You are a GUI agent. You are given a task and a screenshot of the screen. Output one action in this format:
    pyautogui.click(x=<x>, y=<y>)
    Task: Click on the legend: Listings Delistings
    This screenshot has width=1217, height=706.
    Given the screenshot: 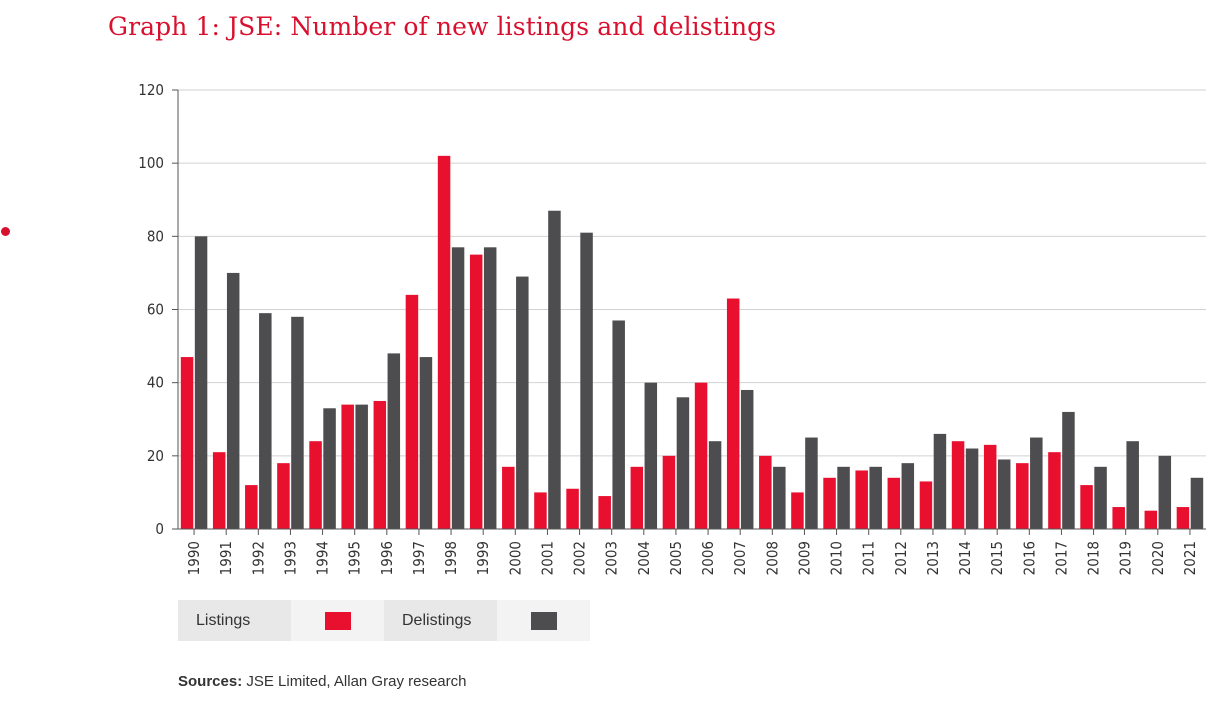 What is the action you would take?
    pyautogui.click(x=384, y=620)
    